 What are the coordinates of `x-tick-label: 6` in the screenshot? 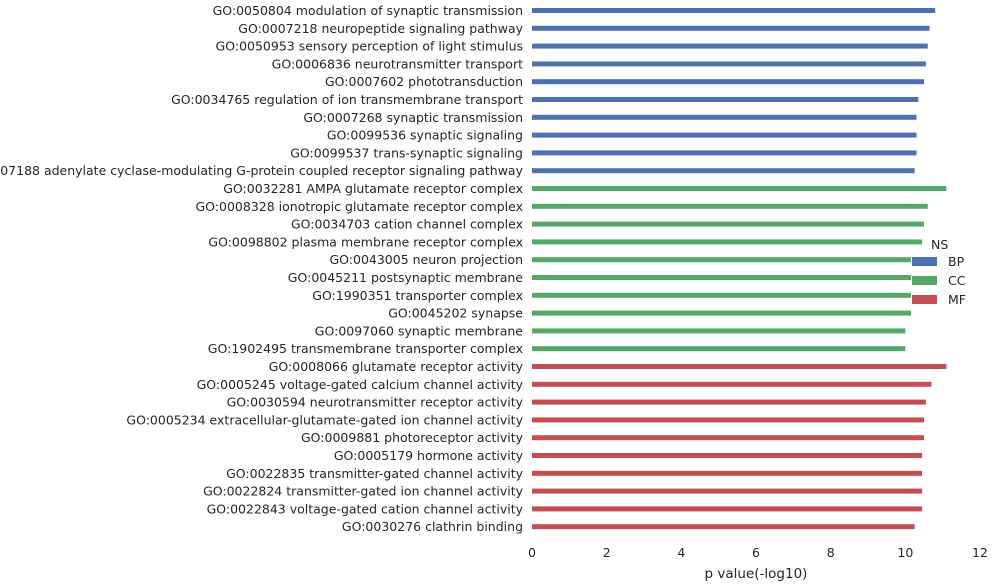 It's located at (756, 552).